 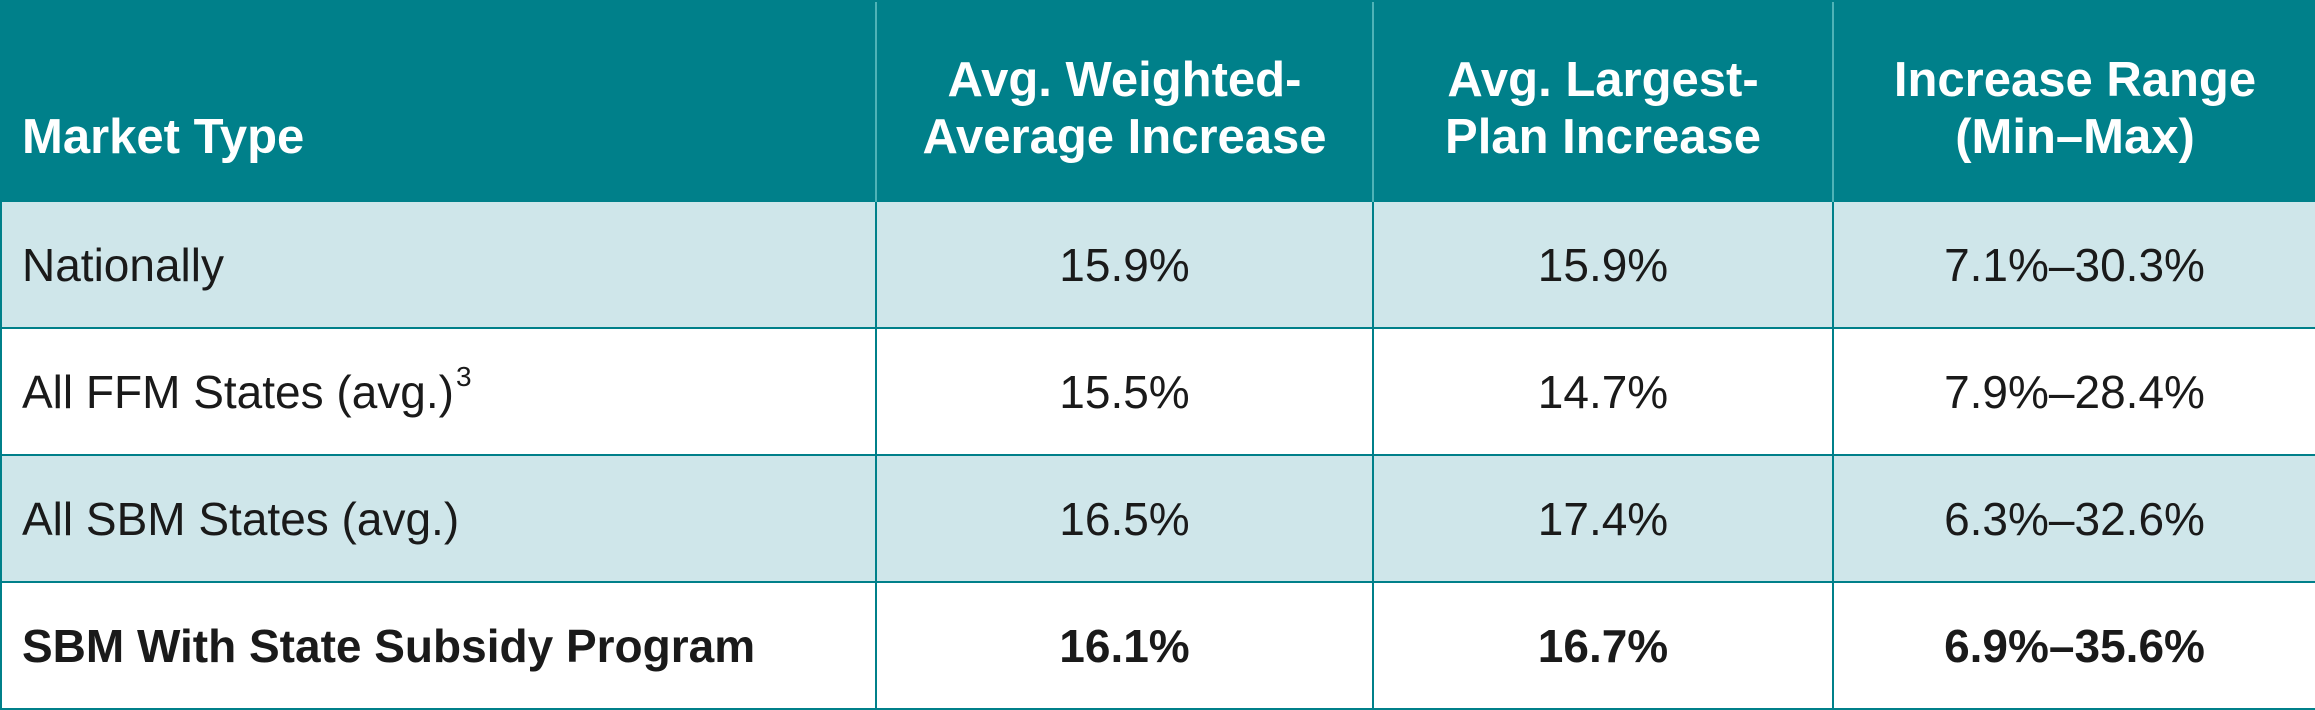 I want to click on cell-avg-largest-plan-increase: 14.7%, so click(x=1603, y=391).